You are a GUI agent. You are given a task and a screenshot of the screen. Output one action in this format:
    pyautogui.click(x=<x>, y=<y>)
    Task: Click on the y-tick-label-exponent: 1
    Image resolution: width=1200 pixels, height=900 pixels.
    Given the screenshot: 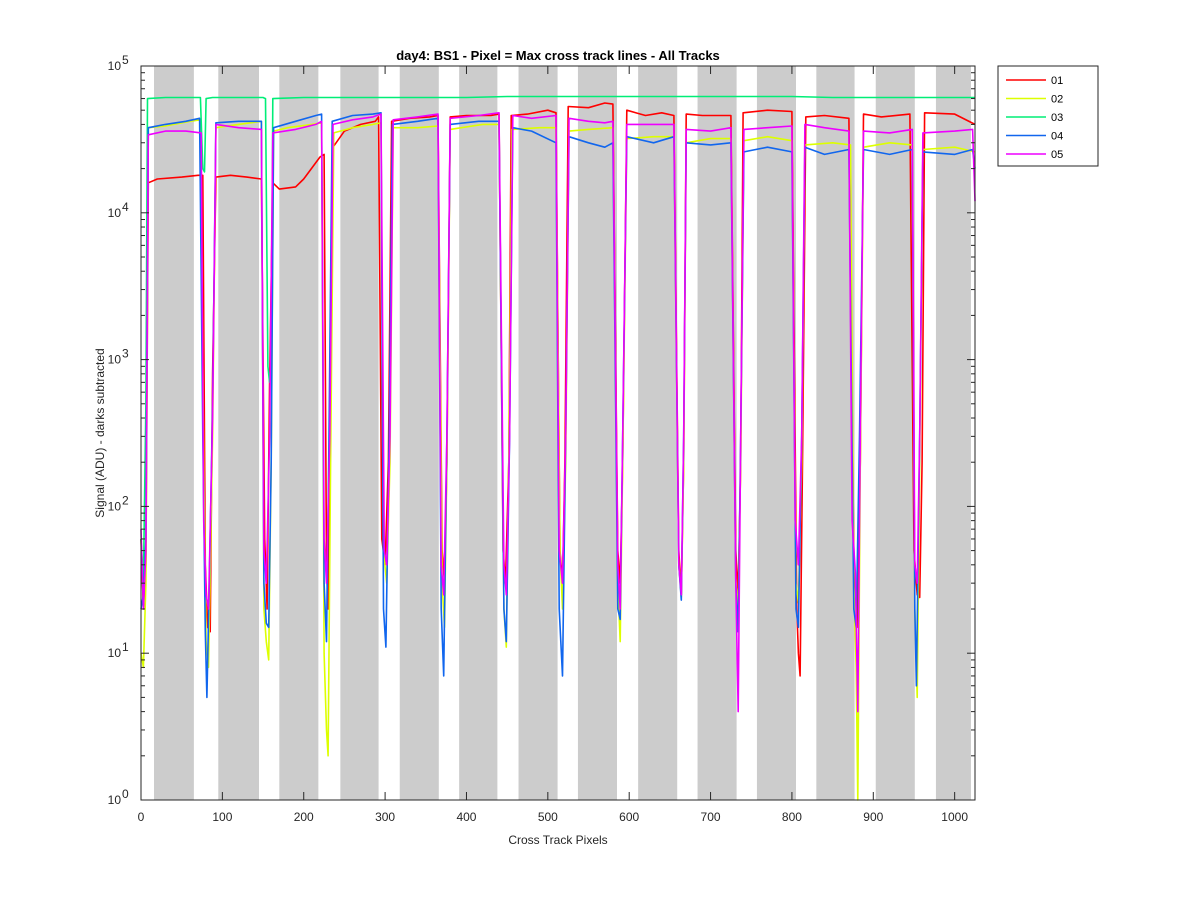 What is the action you would take?
    pyautogui.click(x=125, y=647)
    